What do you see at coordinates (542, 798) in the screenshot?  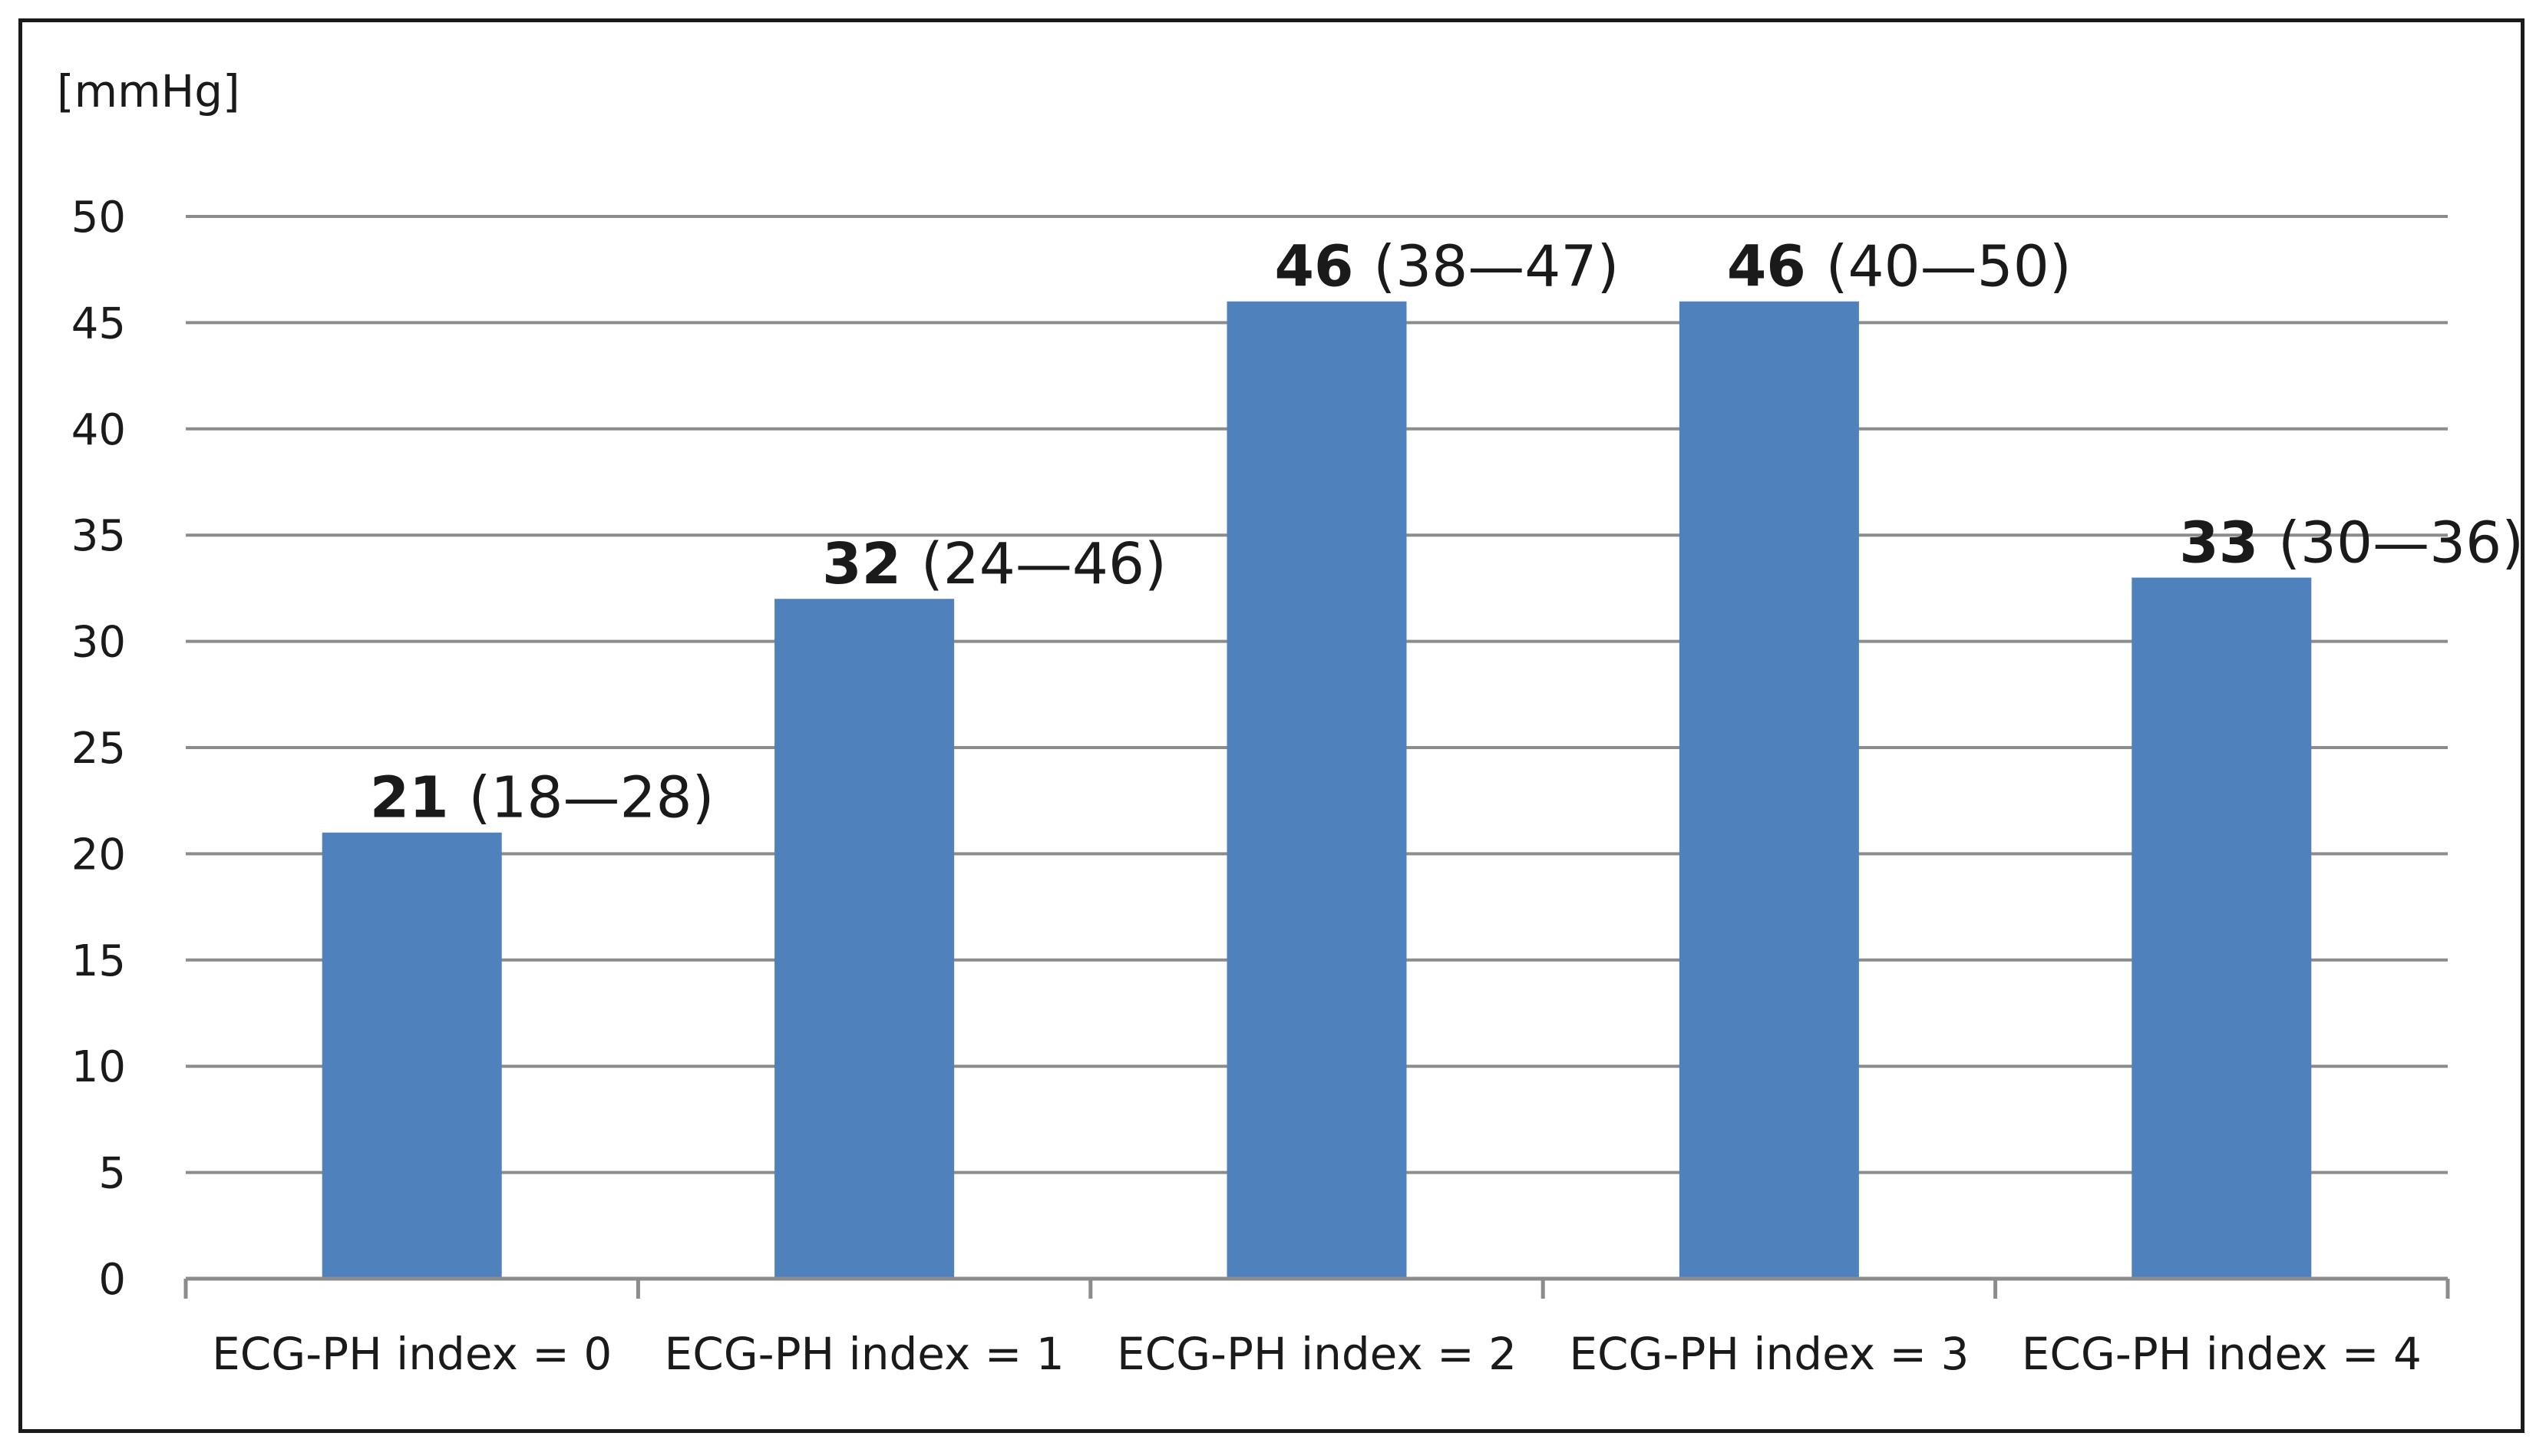 I see `data-label: 21 (18—28)` at bounding box center [542, 798].